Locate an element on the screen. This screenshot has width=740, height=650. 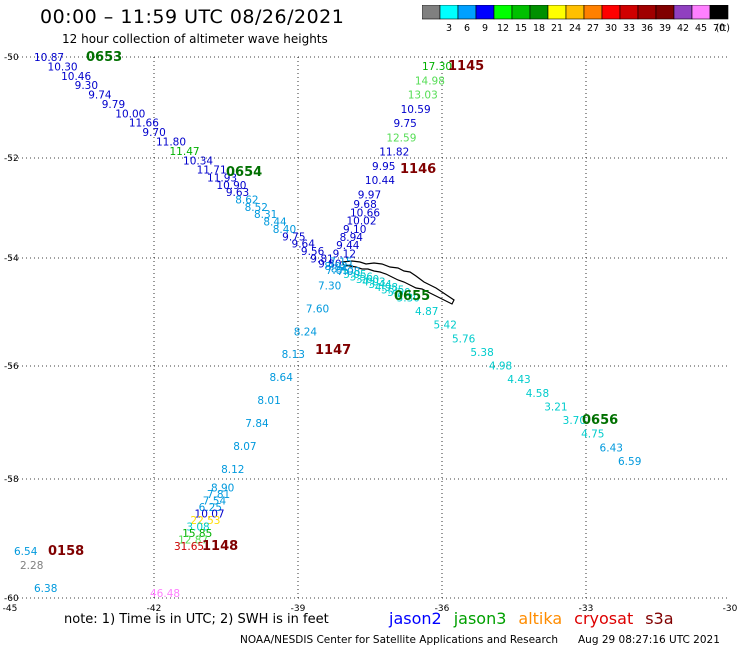
track2-swh-label: 7.30 is located at coordinates (329, 286).